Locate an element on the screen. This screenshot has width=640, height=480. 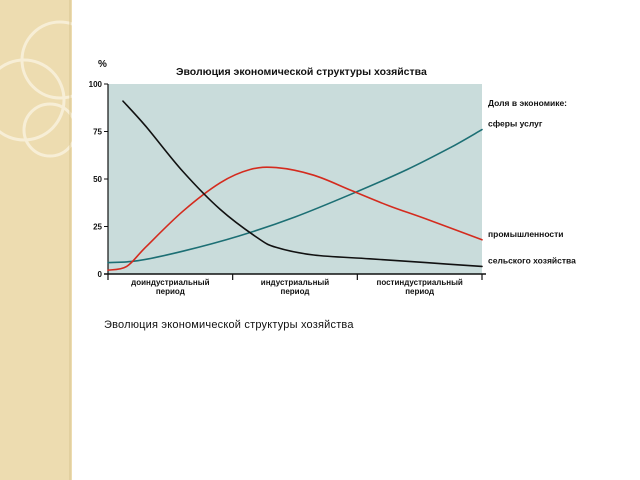
y-axis-label: % is located at coordinates (102, 64).